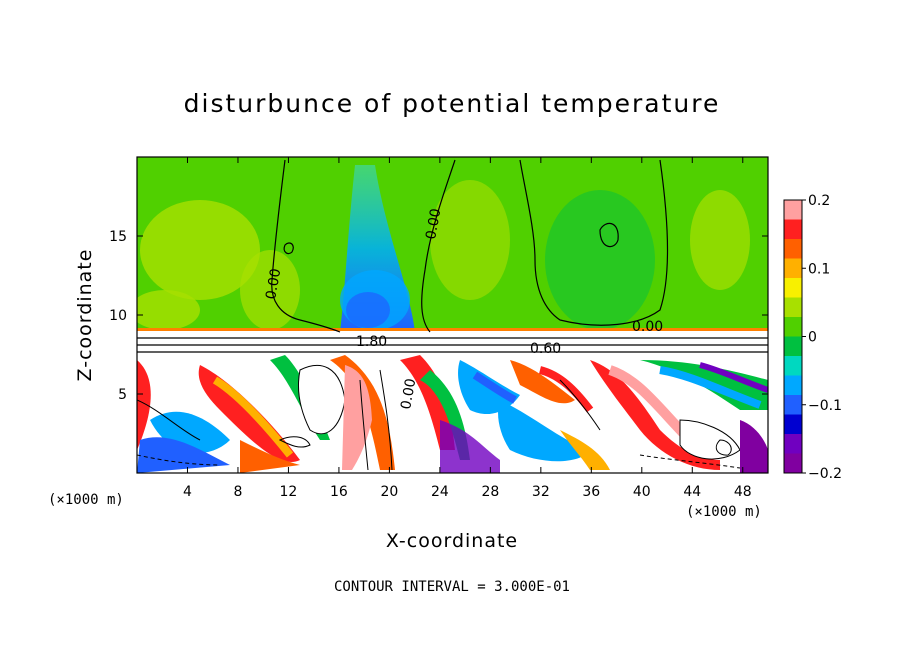 The width and height of the screenshot is (904, 654). Describe the element at coordinates (819, 269) in the screenshot. I see `colorbar-tick-label: 0.1` at that location.